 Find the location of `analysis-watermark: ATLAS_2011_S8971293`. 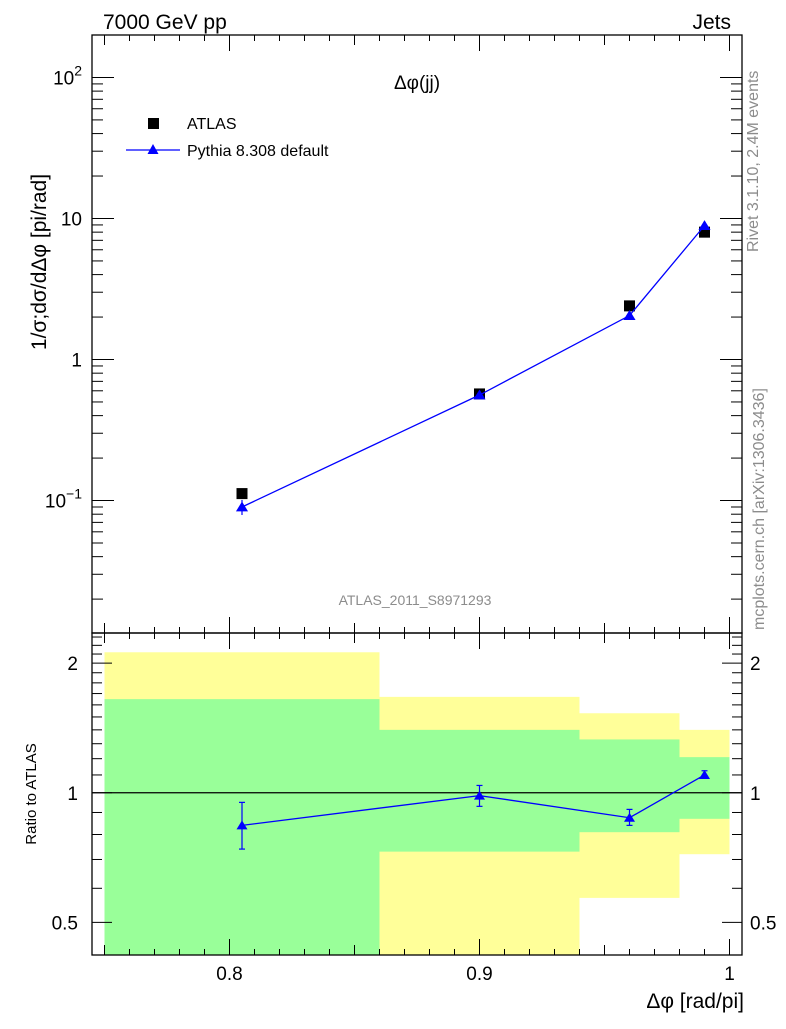

analysis-watermark: ATLAS_2011_S8971293 is located at coordinates (415, 600).